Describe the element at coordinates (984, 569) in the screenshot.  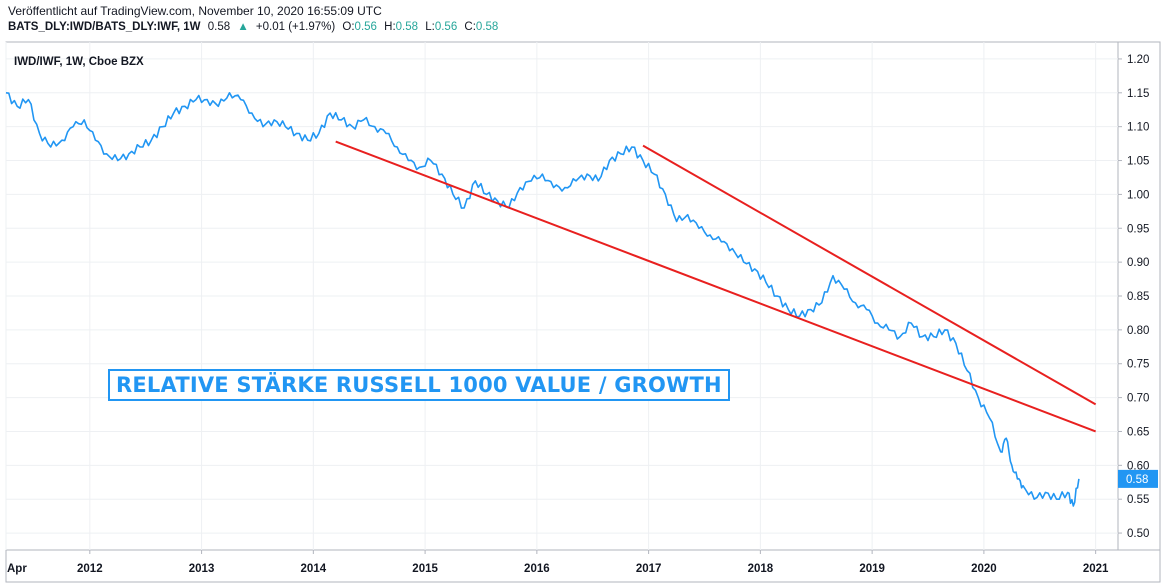
I see `x-tick-label: 2020` at that location.